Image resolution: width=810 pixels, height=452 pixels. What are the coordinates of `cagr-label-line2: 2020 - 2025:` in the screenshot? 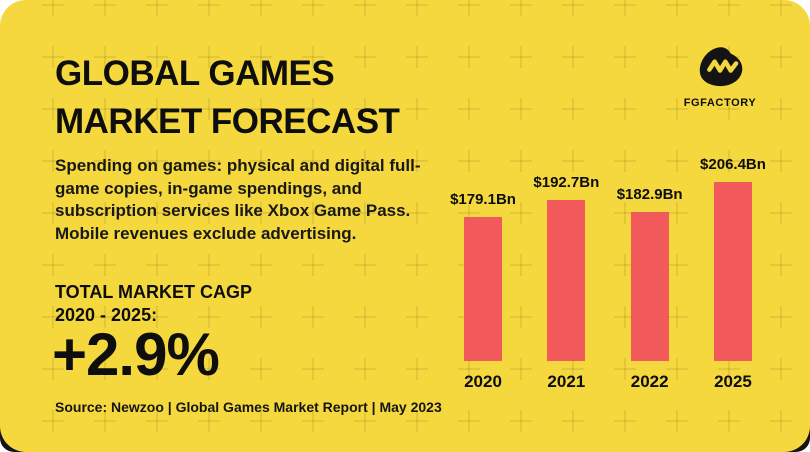 It's located at (106, 315).